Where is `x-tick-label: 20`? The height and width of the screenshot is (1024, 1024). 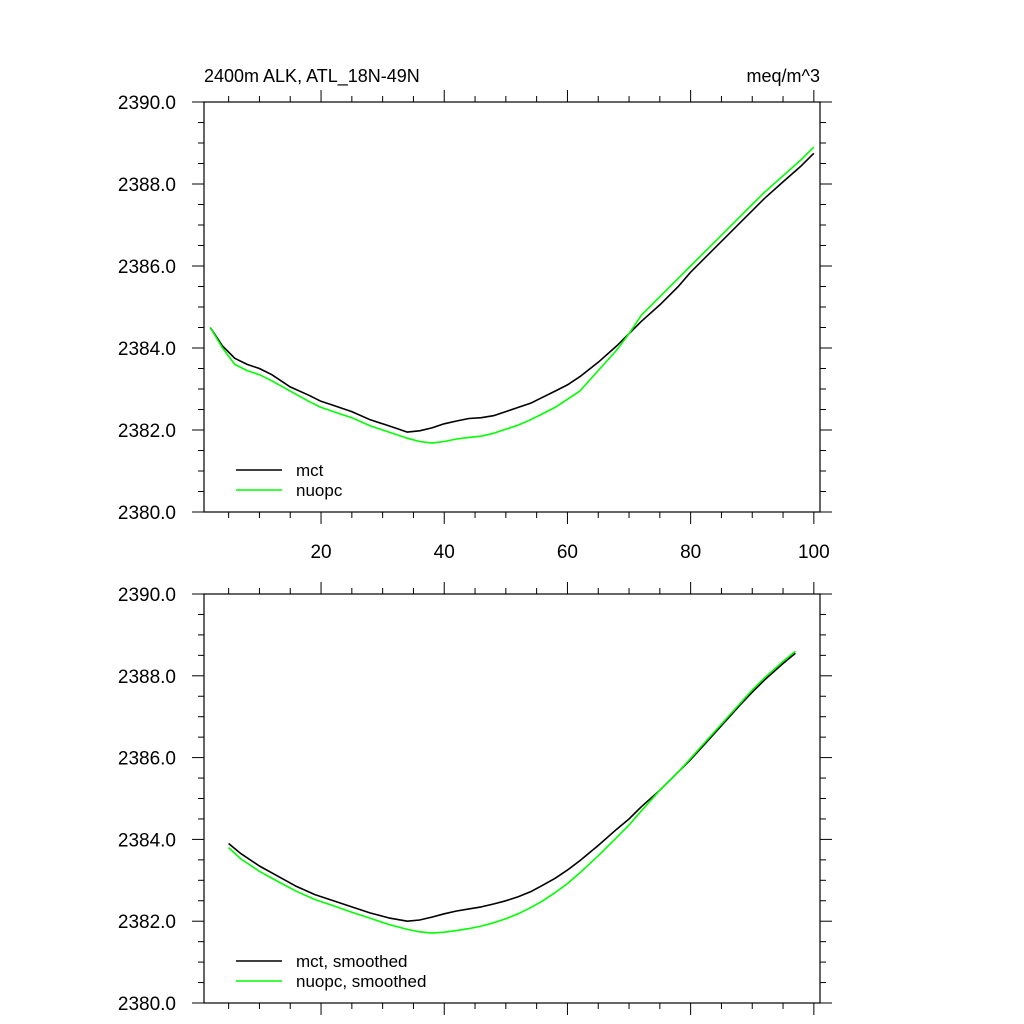
x-tick-label: 20 is located at coordinates (320, 552).